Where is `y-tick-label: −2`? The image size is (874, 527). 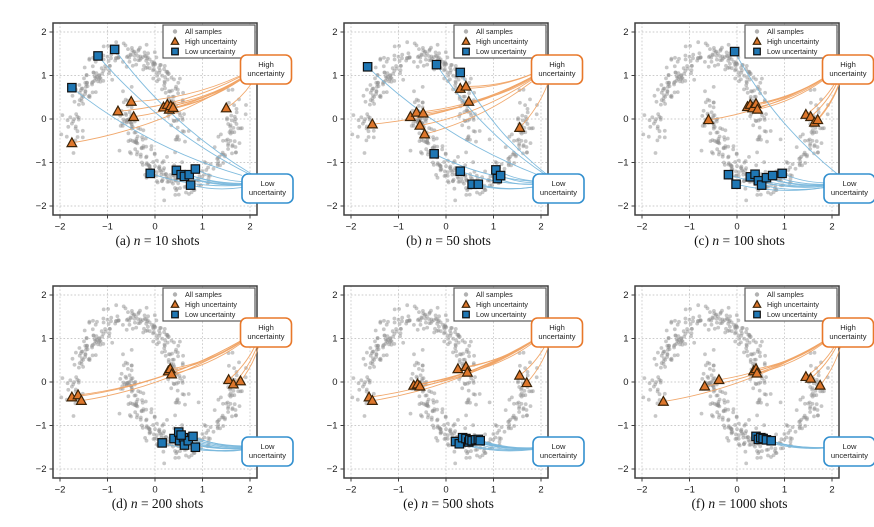 y-tick-label: −2 is located at coordinates (623, 469).